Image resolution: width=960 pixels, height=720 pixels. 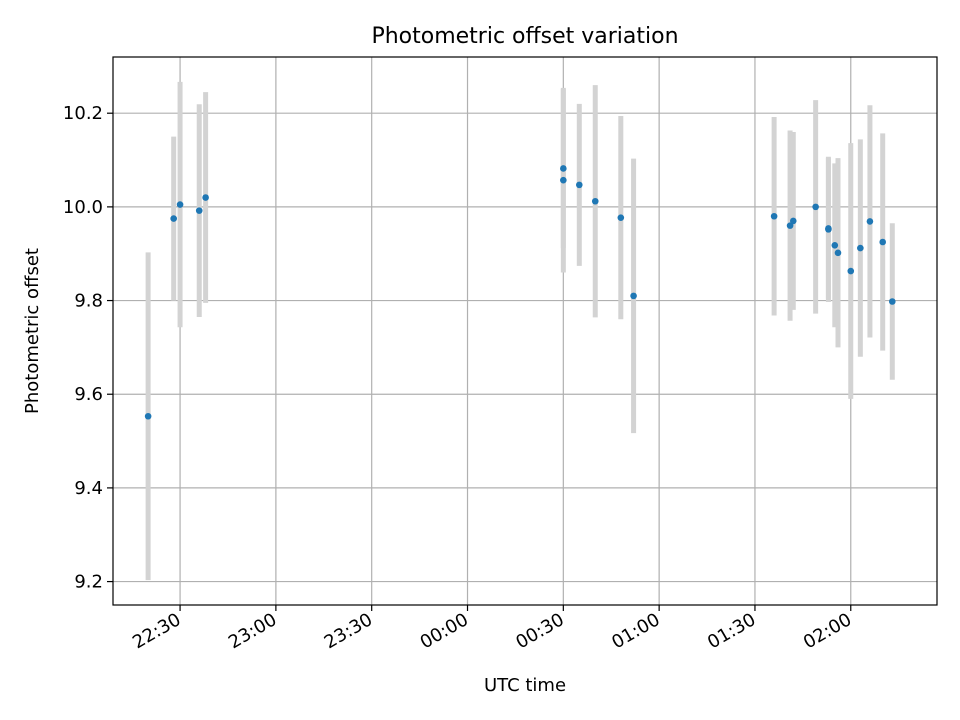 What do you see at coordinates (32, 331) in the screenshot?
I see `y-axis-label: Photometric offset` at bounding box center [32, 331].